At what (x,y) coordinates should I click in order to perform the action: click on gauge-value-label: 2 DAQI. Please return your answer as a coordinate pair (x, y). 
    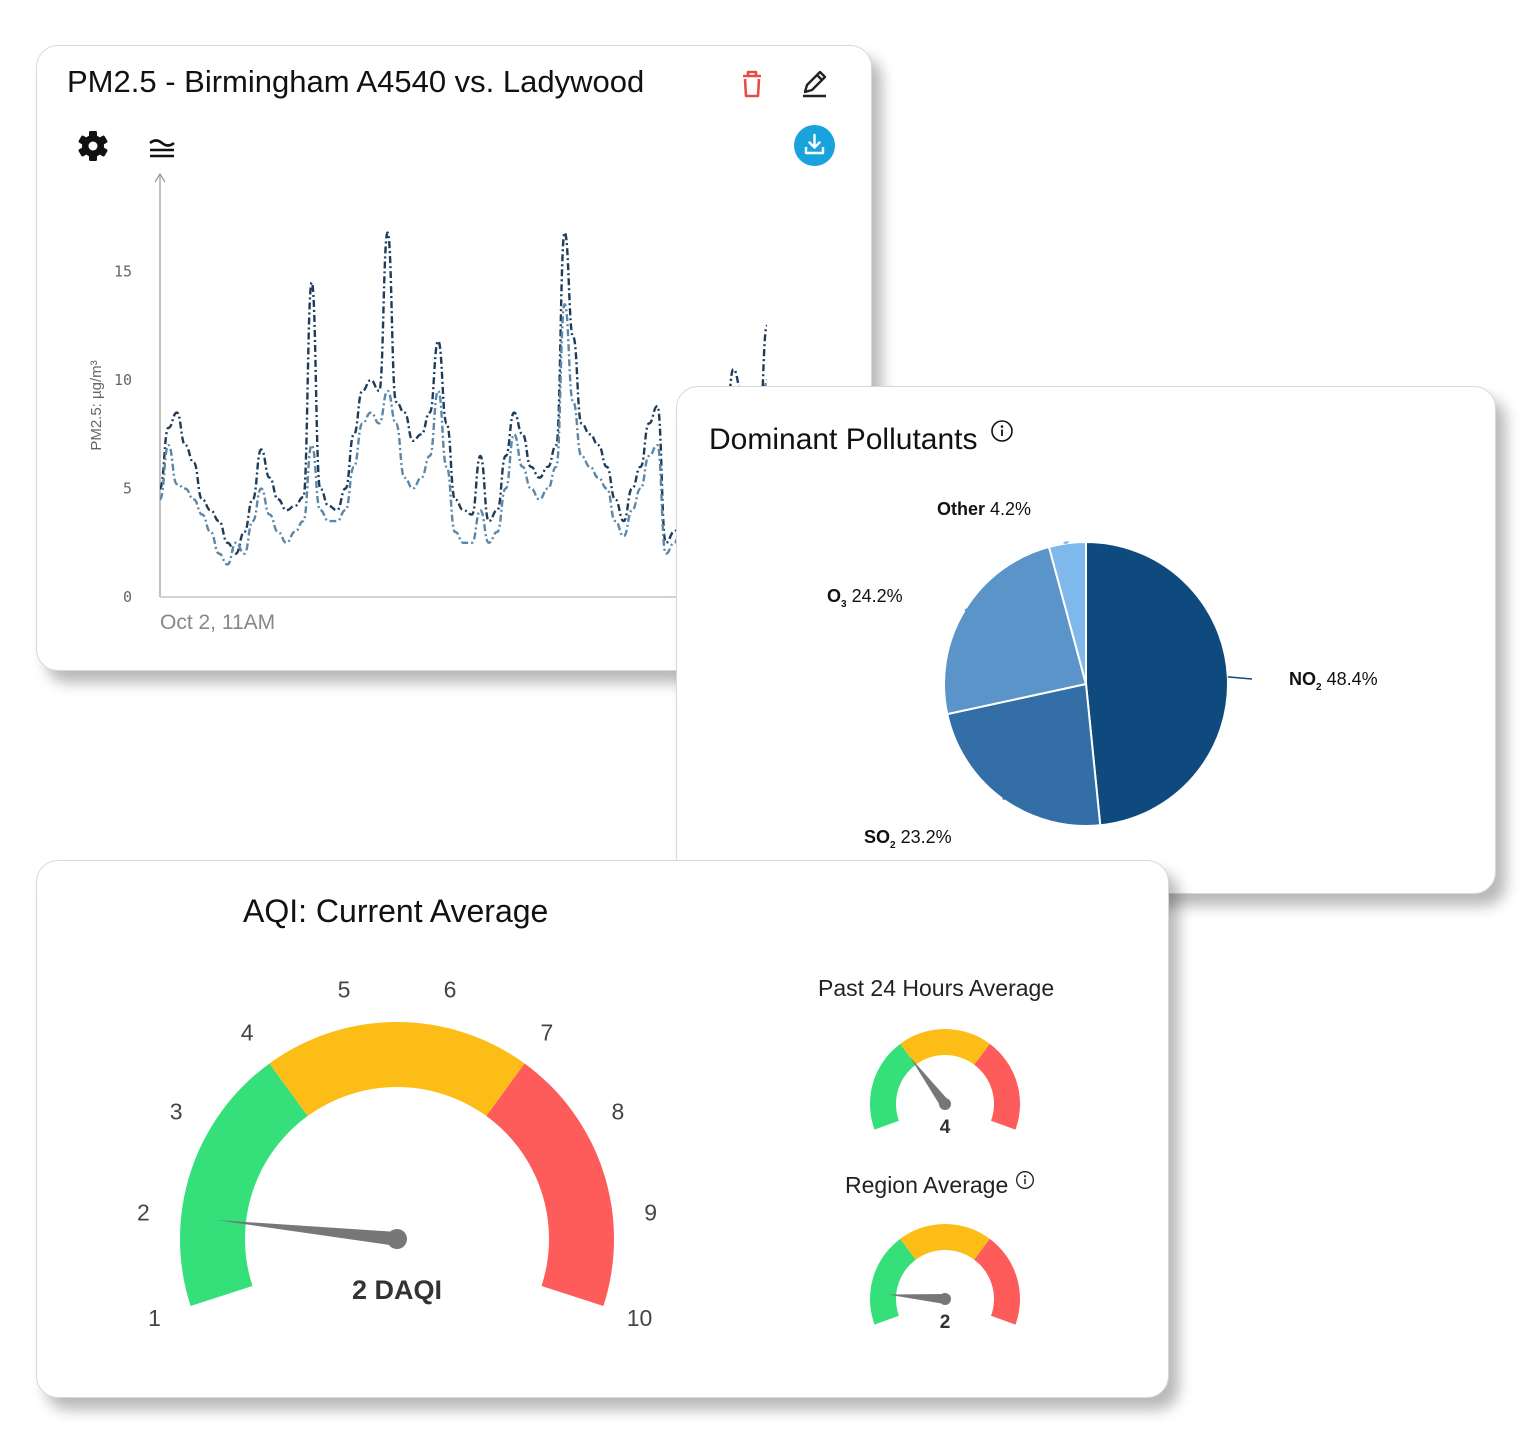
    Looking at the image, I should click on (397, 1290).